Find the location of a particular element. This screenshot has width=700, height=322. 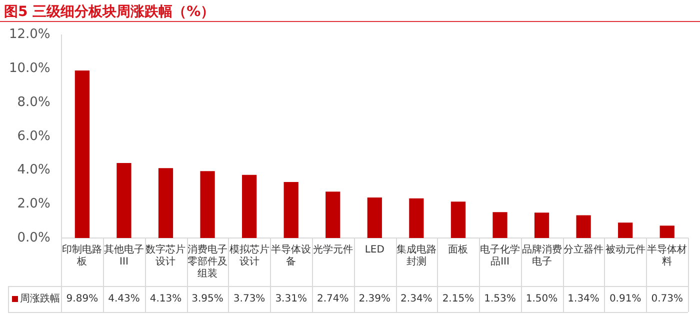

data-label: 4.43% is located at coordinates (124, 299).